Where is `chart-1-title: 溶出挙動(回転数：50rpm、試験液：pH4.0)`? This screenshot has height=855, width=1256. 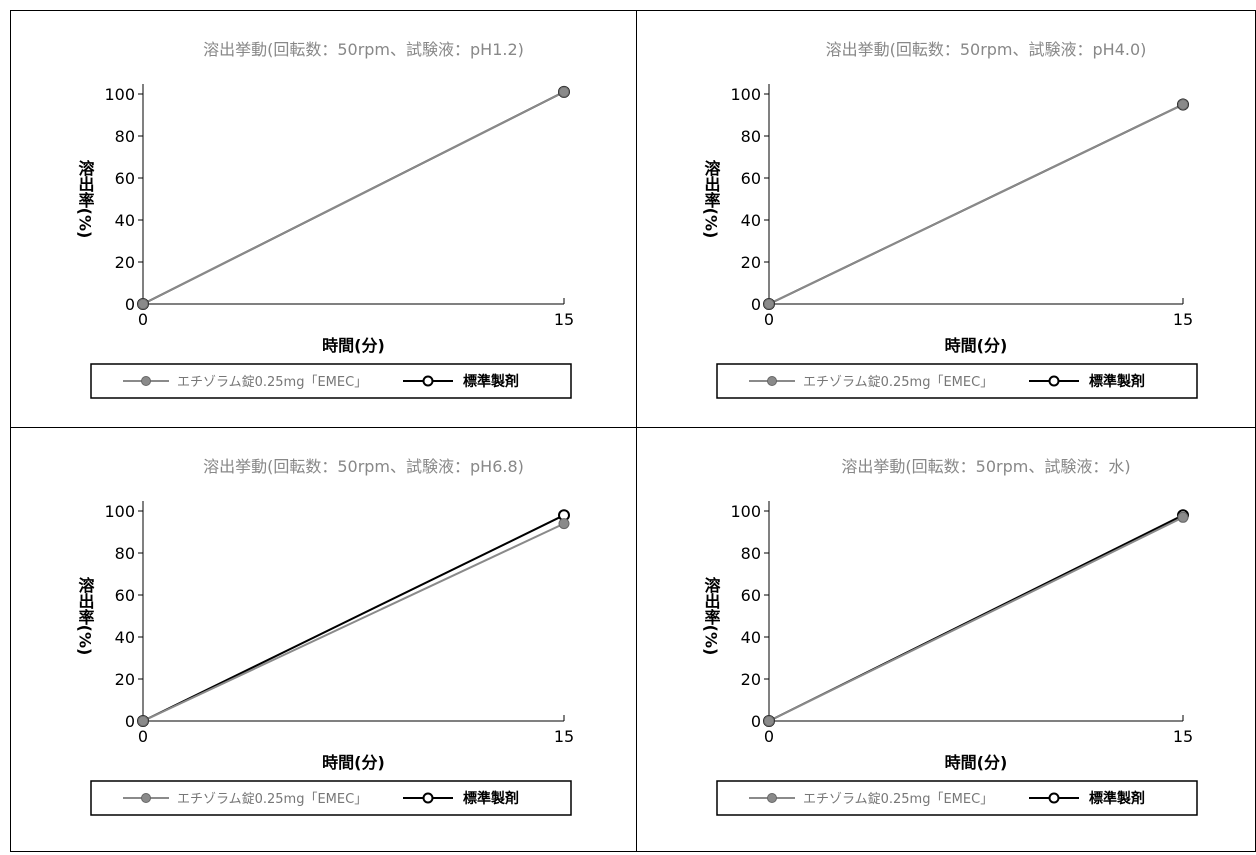
chart-1-title: 溶出挙動(回転数：50rpm、試験液：pH4.0) is located at coordinates (986, 49).